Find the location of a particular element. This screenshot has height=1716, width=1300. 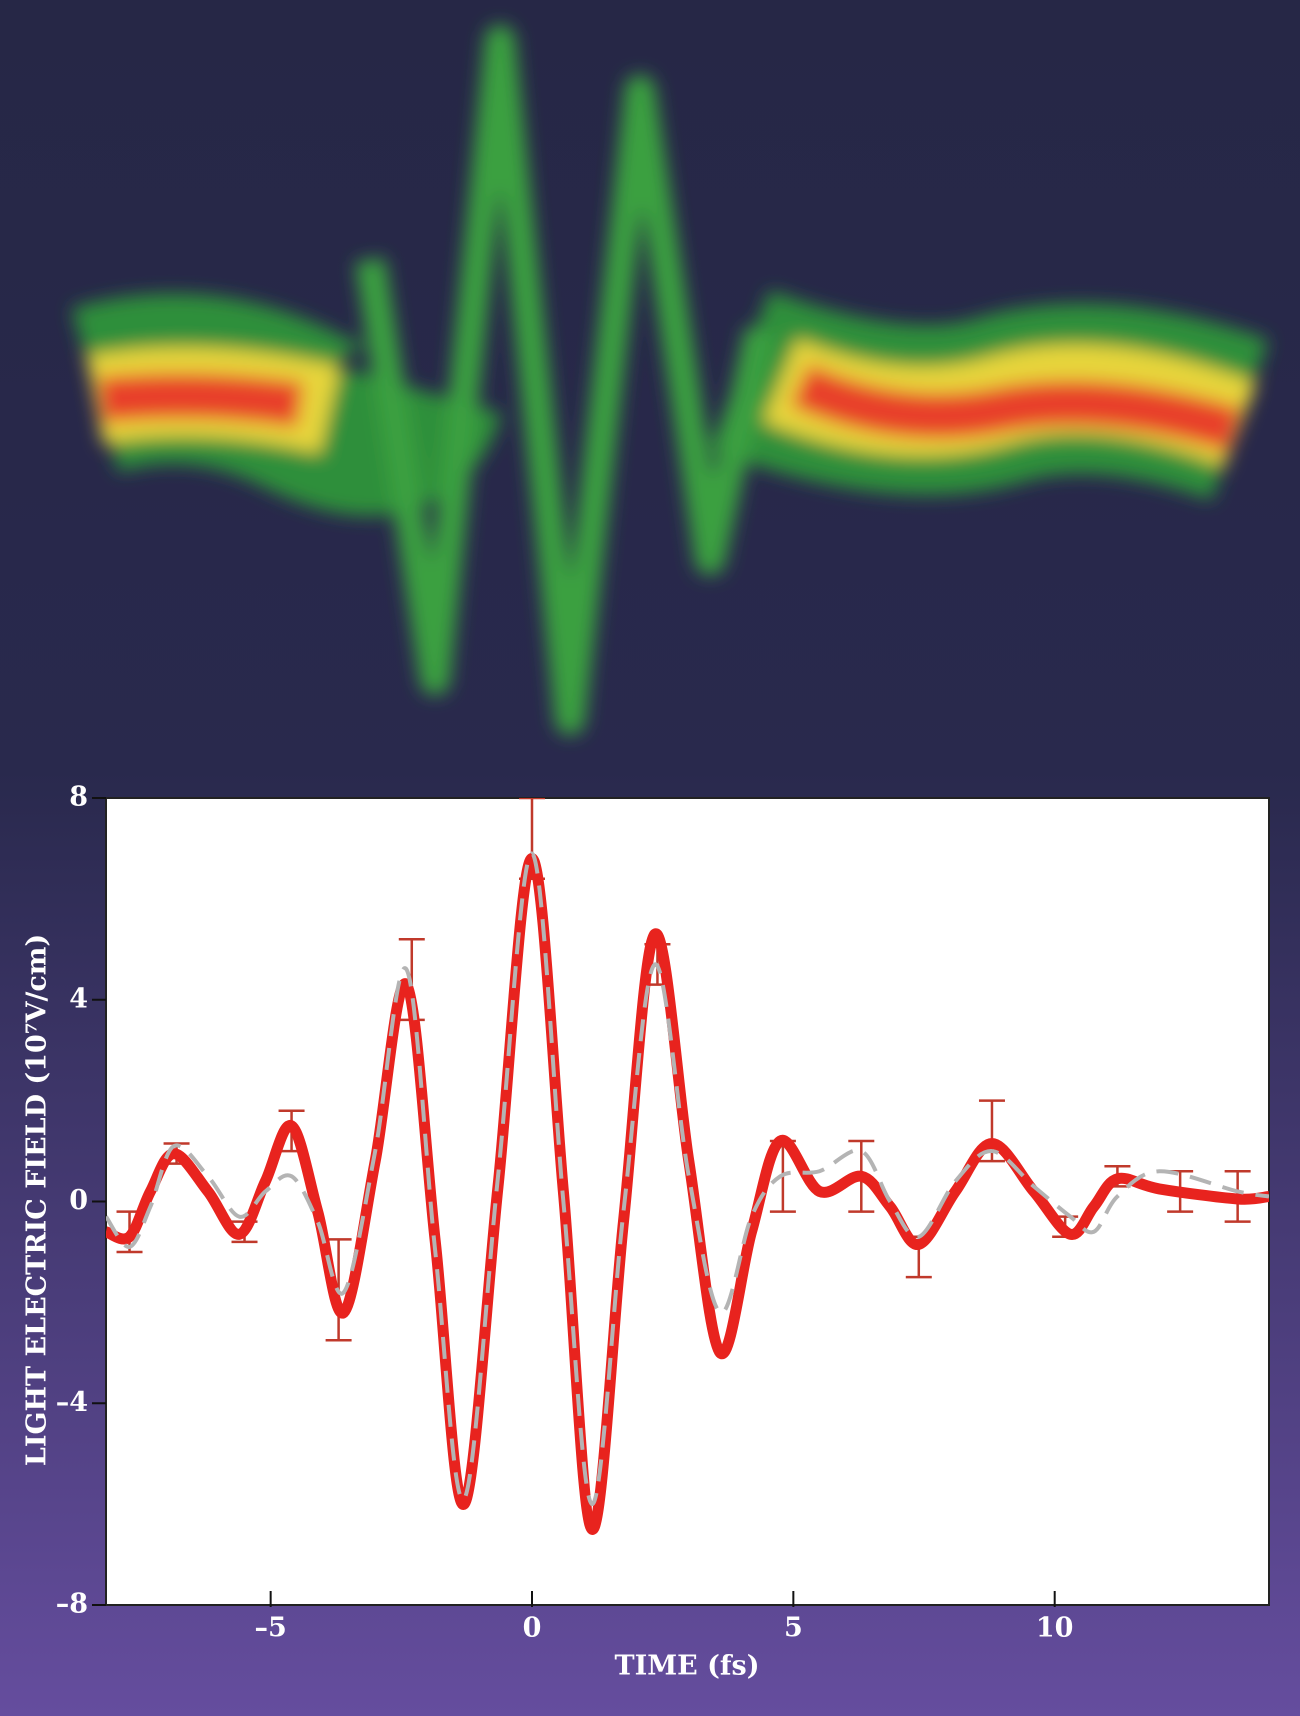

x-tick-label: 5 is located at coordinates (793, 1628).